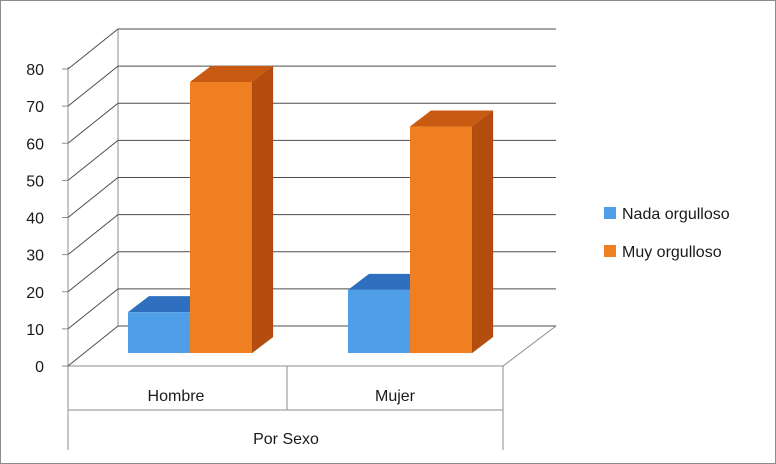 The width and height of the screenshot is (776, 464). Describe the element at coordinates (47, 219) in the screenshot. I see `y-axis-ticks: 0 10 20 30 40 50 60 70 80` at that location.